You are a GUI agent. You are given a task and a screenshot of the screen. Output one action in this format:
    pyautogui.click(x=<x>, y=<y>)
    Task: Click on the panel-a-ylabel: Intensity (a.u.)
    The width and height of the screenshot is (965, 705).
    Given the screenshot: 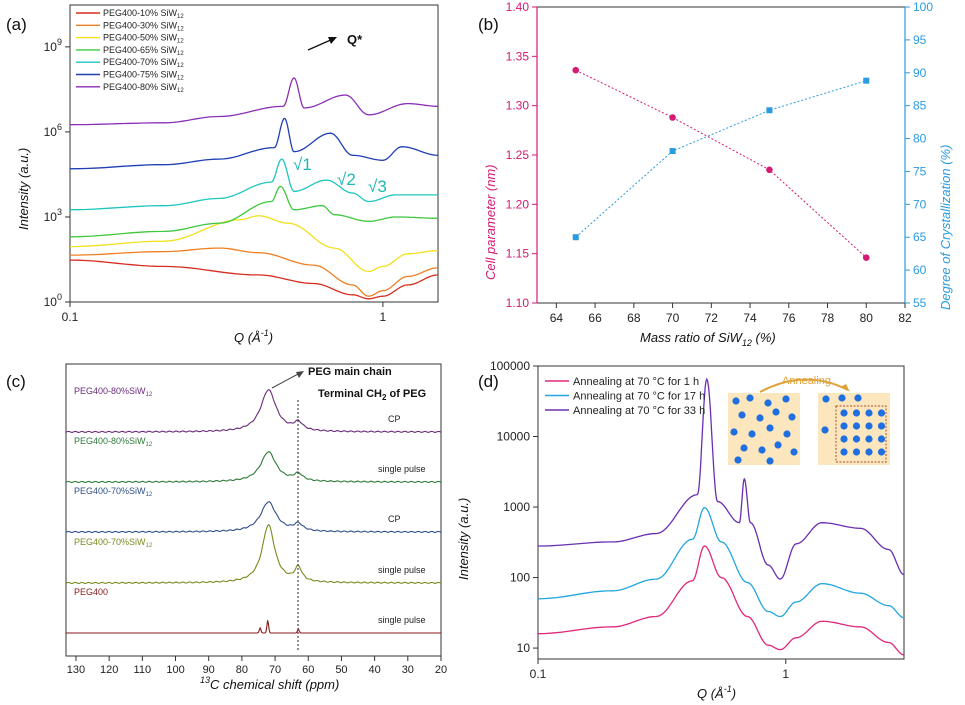 What is the action you would take?
    pyautogui.click(x=23, y=189)
    